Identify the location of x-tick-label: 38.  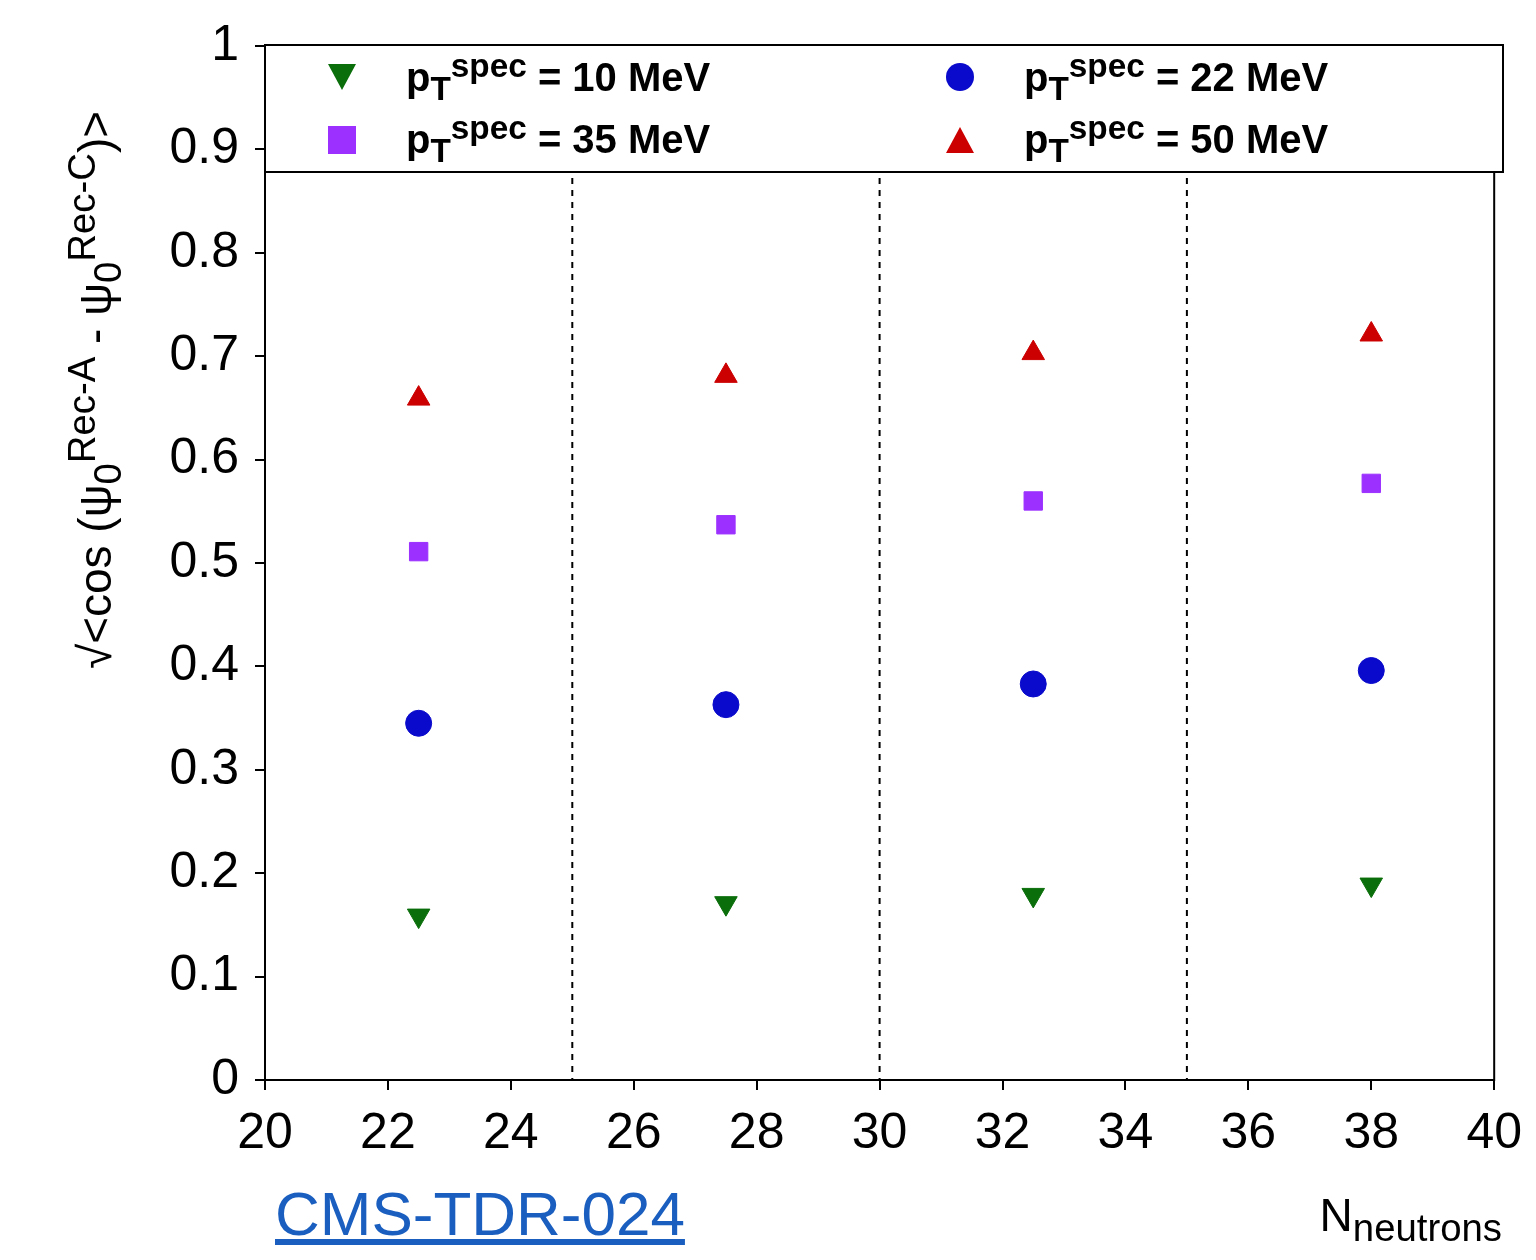
(1371, 1130).